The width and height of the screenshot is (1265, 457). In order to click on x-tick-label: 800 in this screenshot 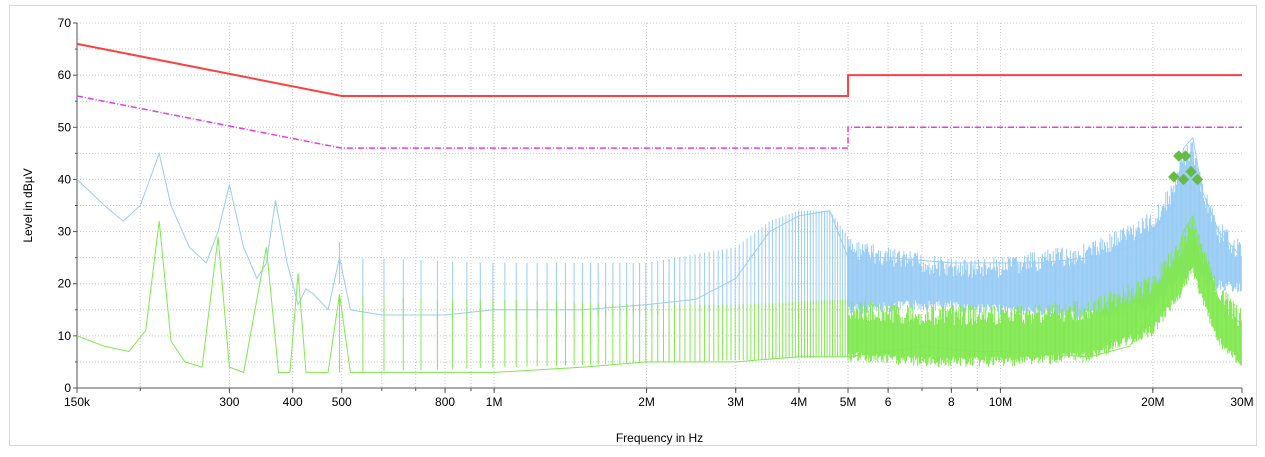, I will do `click(445, 402)`.